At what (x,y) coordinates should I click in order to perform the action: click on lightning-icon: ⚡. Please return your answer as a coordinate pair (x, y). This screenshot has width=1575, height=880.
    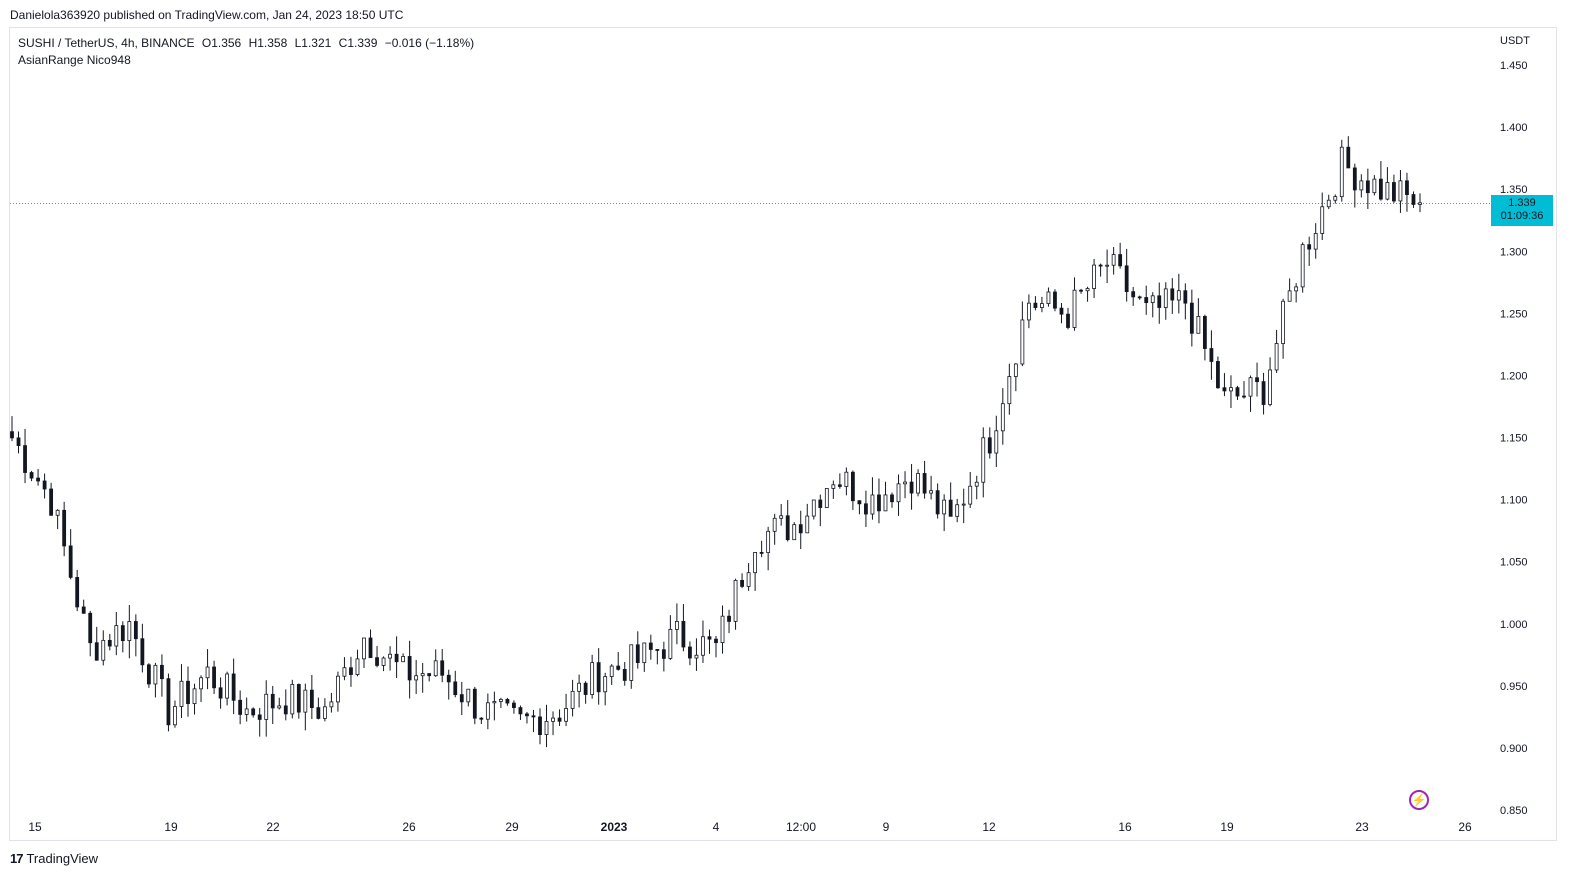
    Looking at the image, I should click on (1419, 800).